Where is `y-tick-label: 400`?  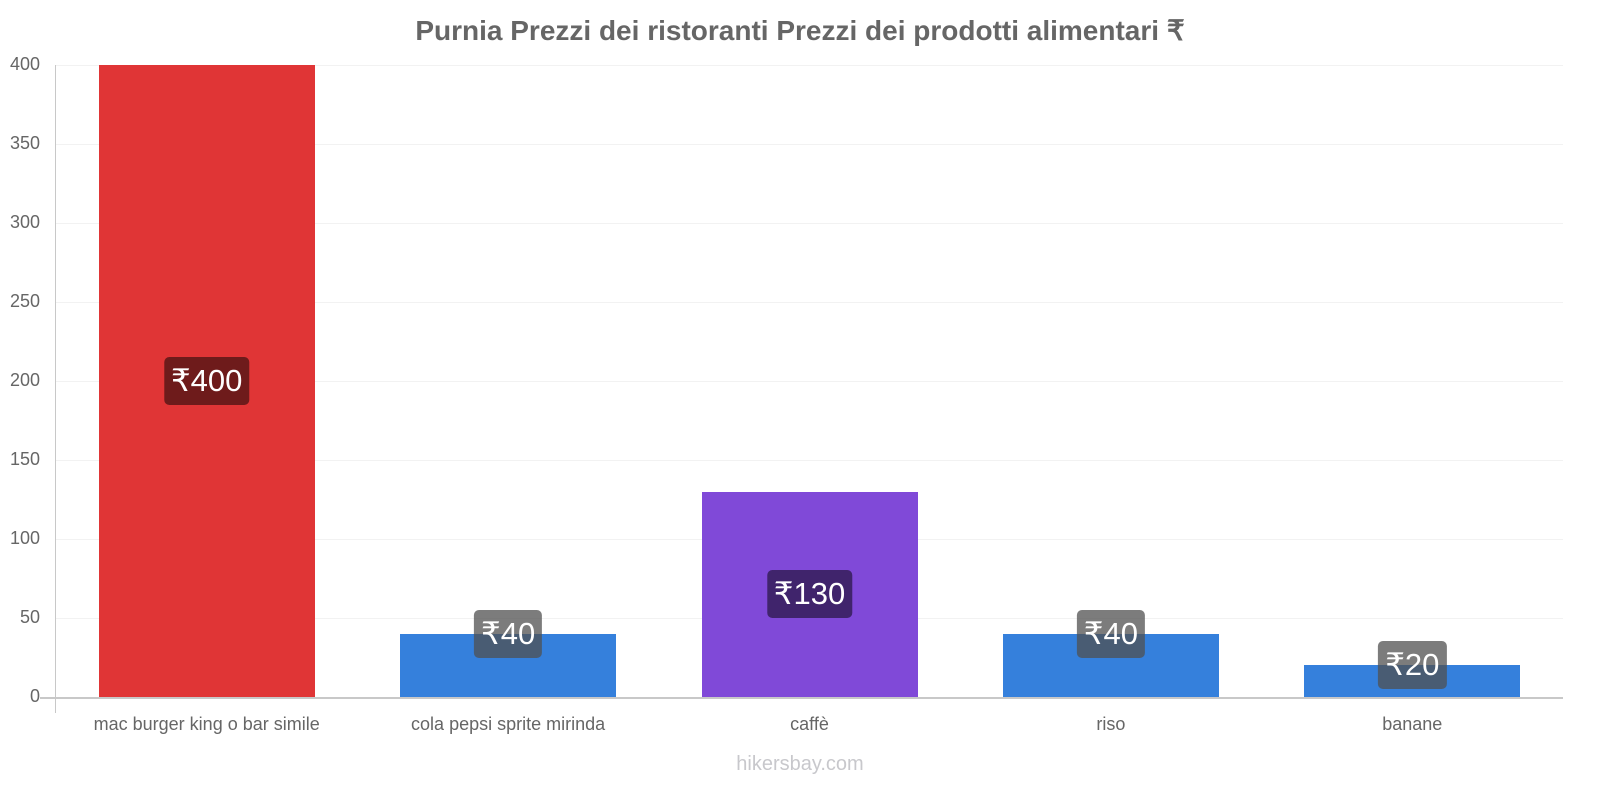
y-tick-label: 400 is located at coordinates (24, 64).